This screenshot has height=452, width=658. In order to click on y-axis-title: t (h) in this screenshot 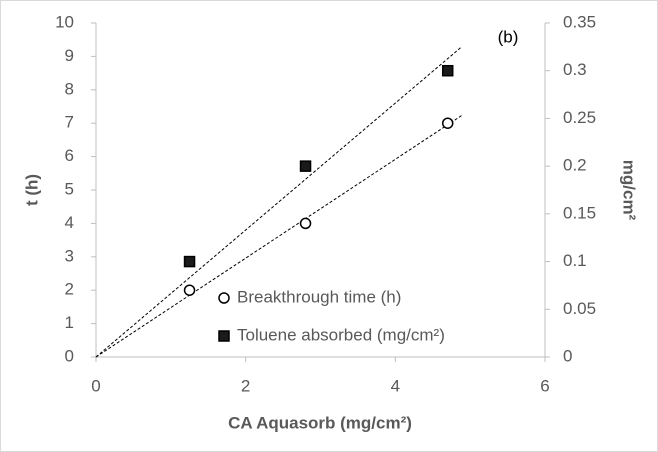, I will do `click(31, 190)`.